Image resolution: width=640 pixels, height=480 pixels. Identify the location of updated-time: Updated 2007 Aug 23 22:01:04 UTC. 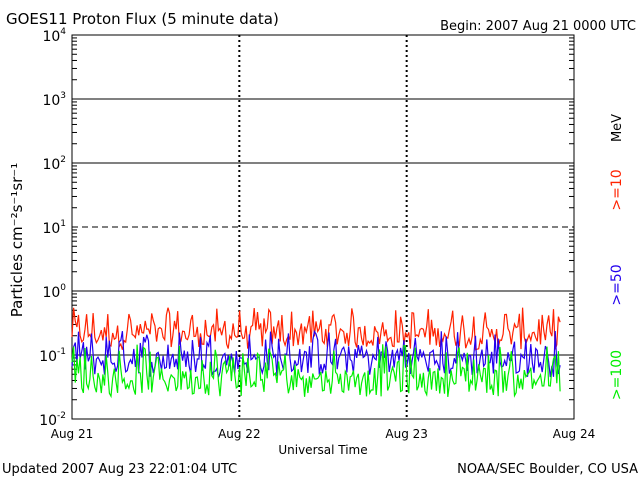
(119, 469).